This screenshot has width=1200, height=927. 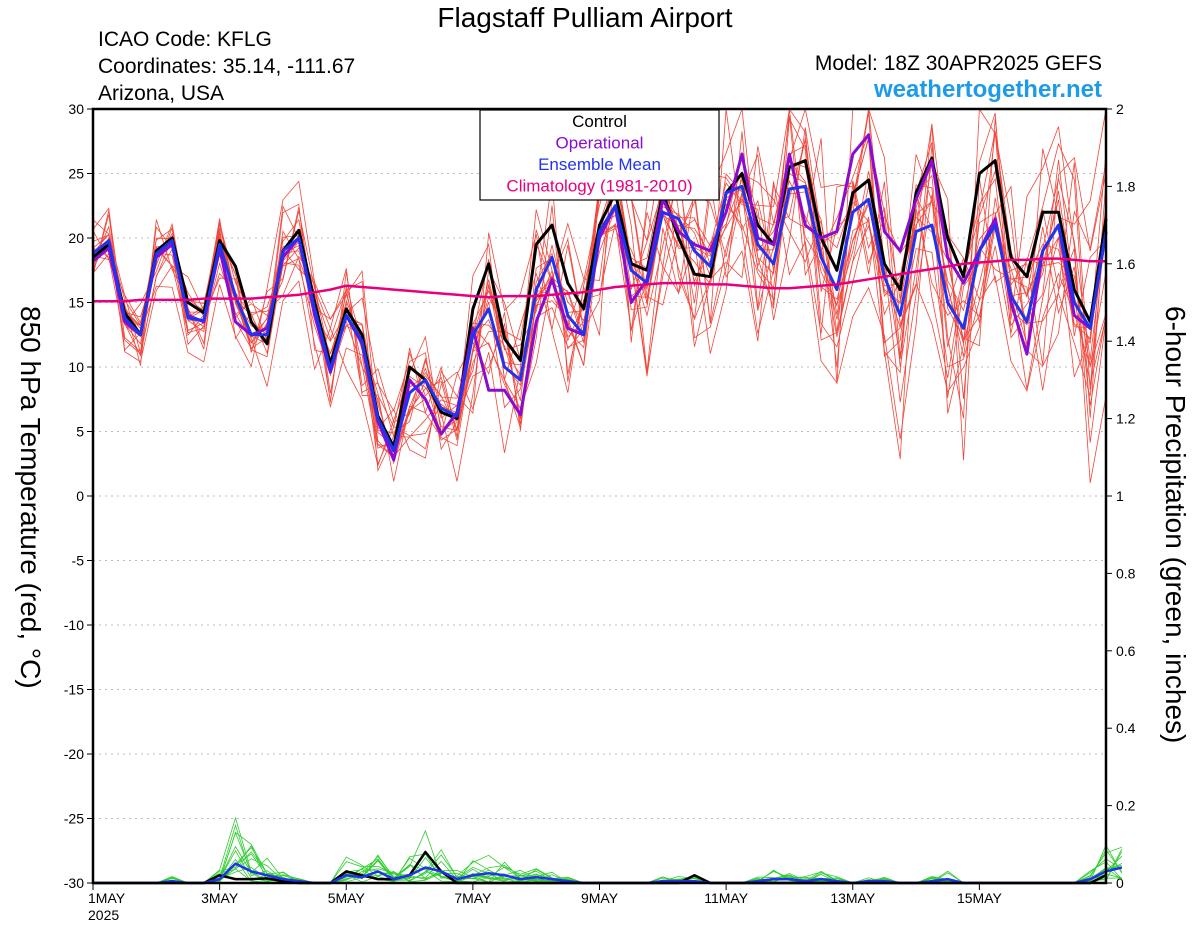 I want to click on y-tick-label: 30, so click(x=76, y=109).